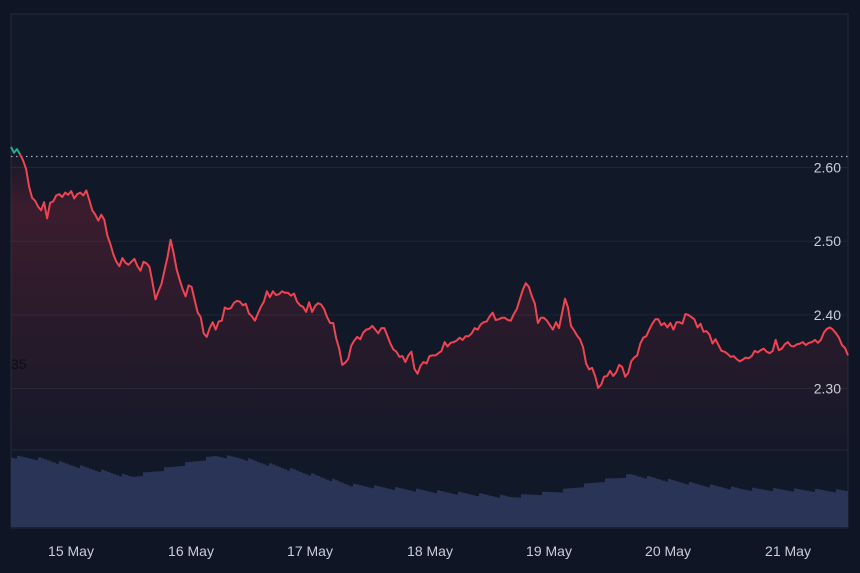  Describe the element at coordinates (15, 150) in the screenshot. I see `price-line-up-segment` at that location.